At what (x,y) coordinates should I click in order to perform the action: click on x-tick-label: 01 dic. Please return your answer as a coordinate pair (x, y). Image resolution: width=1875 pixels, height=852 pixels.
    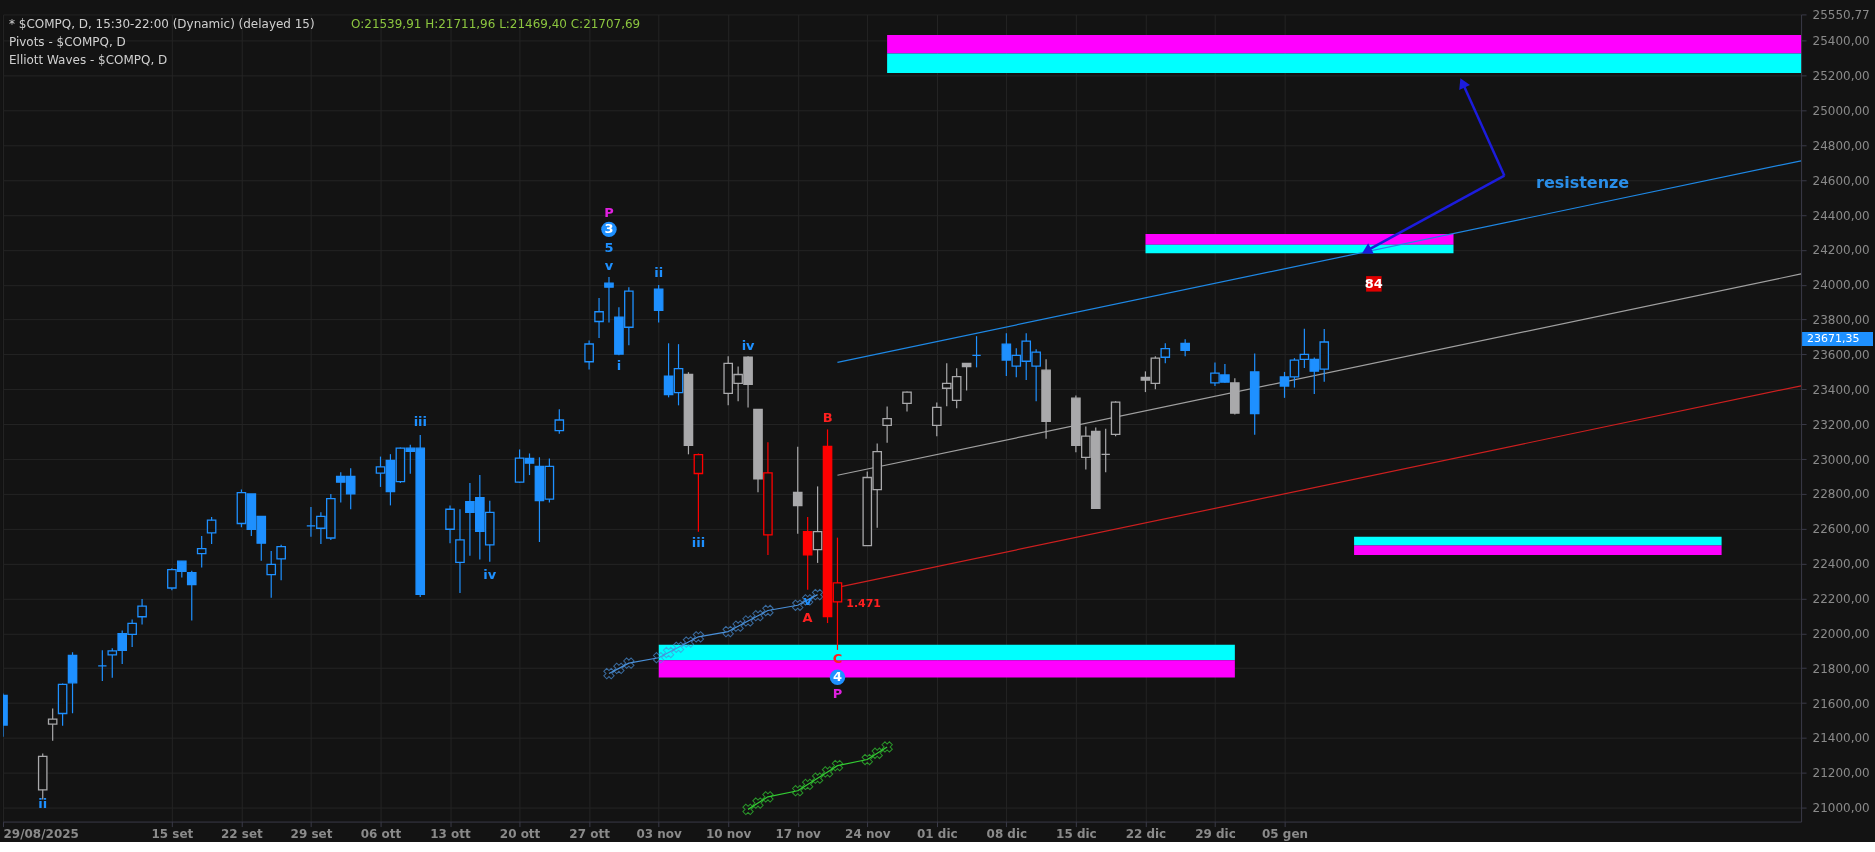
    Looking at the image, I should click on (937, 834).